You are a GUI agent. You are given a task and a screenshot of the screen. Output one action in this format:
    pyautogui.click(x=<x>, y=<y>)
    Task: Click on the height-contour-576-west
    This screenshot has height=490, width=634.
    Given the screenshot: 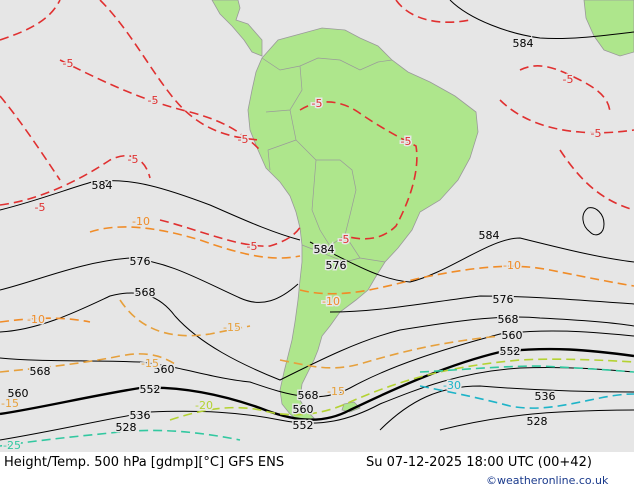 What is the action you would take?
    pyautogui.click(x=149, y=280)
    